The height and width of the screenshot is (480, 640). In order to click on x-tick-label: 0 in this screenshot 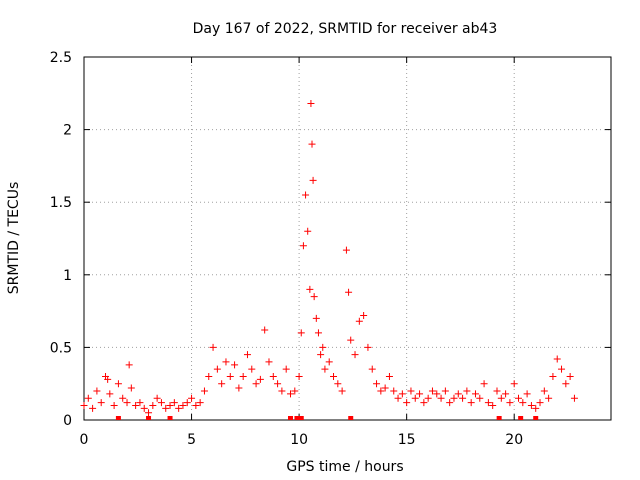, I will do `click(84, 440)`.